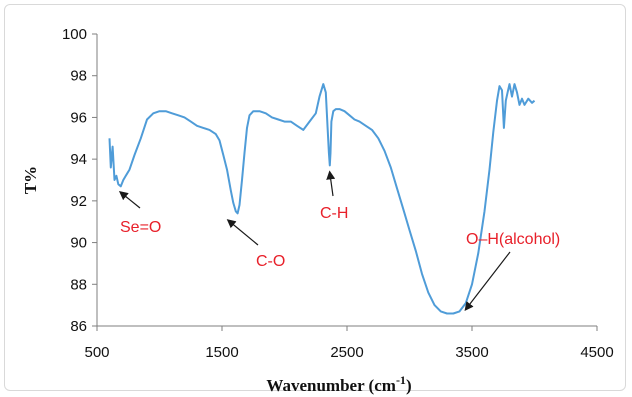 The width and height of the screenshot is (632, 397). Describe the element at coordinates (96, 352) in the screenshot. I see `x-tick-label: 500` at that location.